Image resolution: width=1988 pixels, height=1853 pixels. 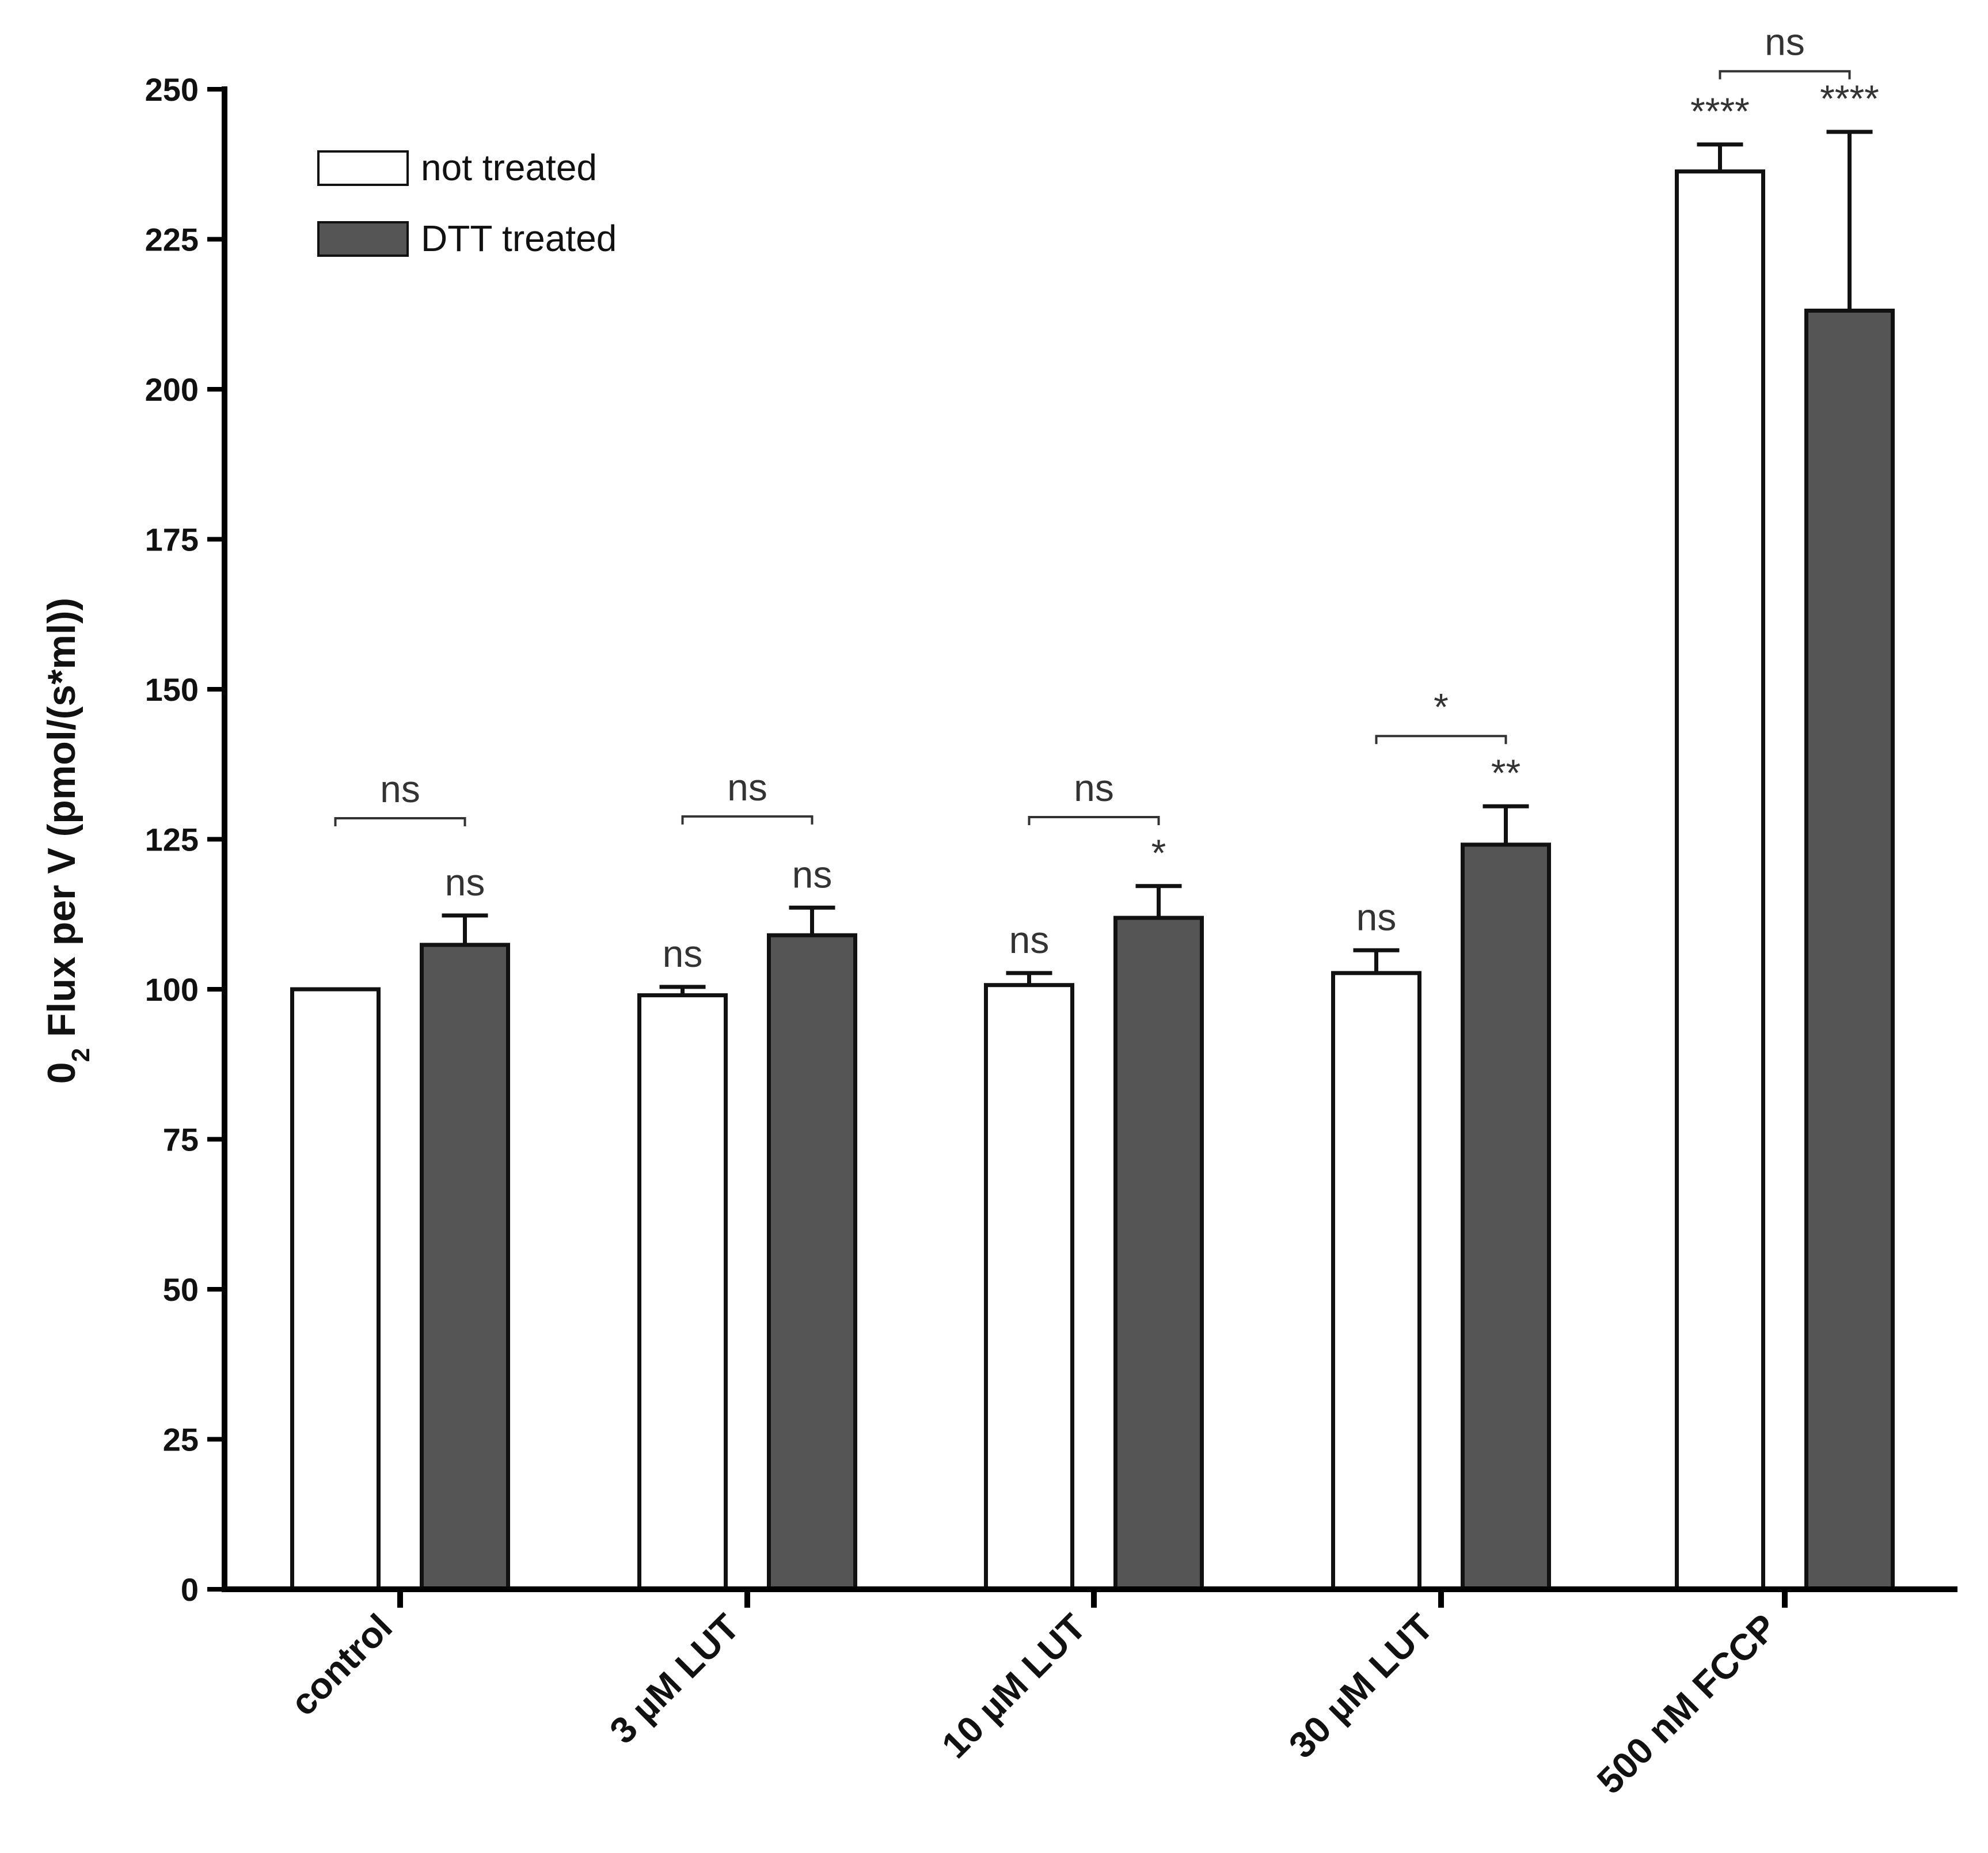 What do you see at coordinates (1014, 1686) in the screenshot?
I see `x-tick-label: 10 µM LUT` at bounding box center [1014, 1686].